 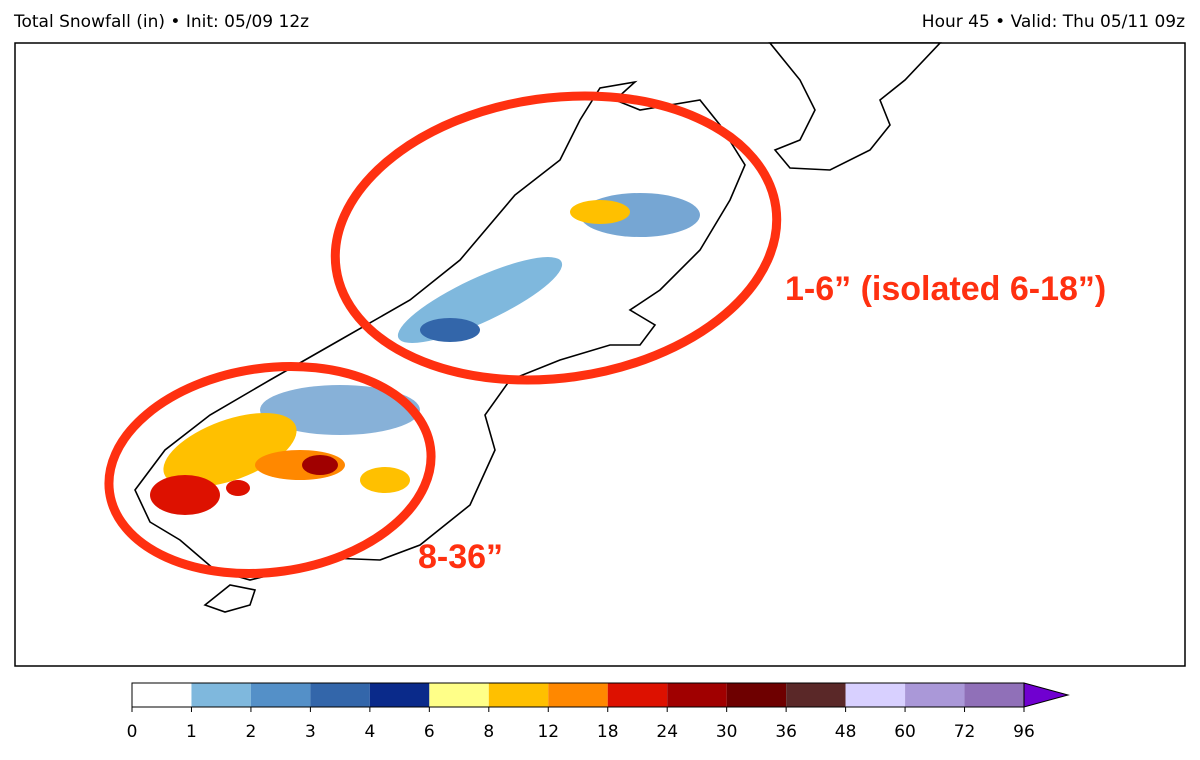 What do you see at coordinates (556, 238) in the screenshot?
I see `ellipse-north` at bounding box center [556, 238].